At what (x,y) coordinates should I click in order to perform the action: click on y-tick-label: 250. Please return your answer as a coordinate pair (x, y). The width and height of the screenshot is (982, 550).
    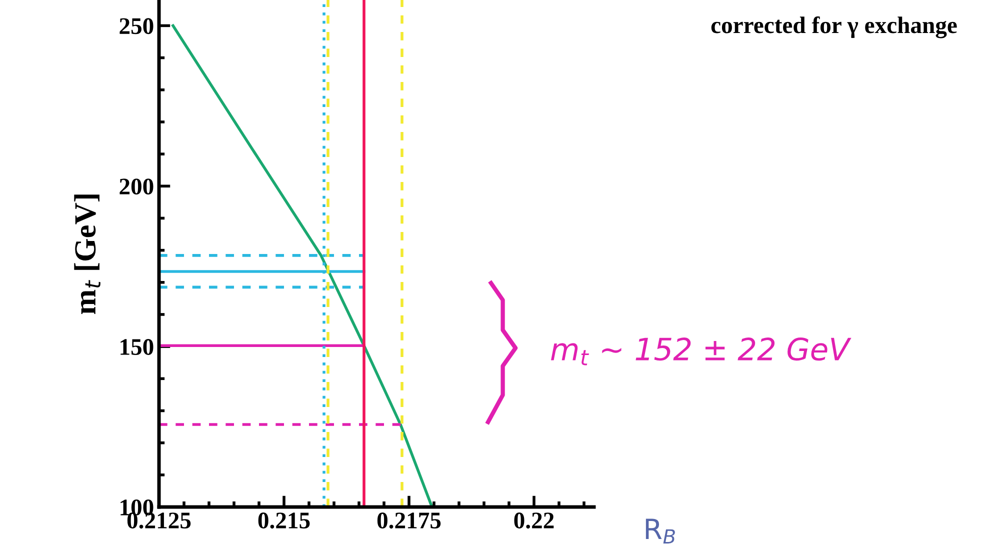
    Looking at the image, I should click on (137, 26).